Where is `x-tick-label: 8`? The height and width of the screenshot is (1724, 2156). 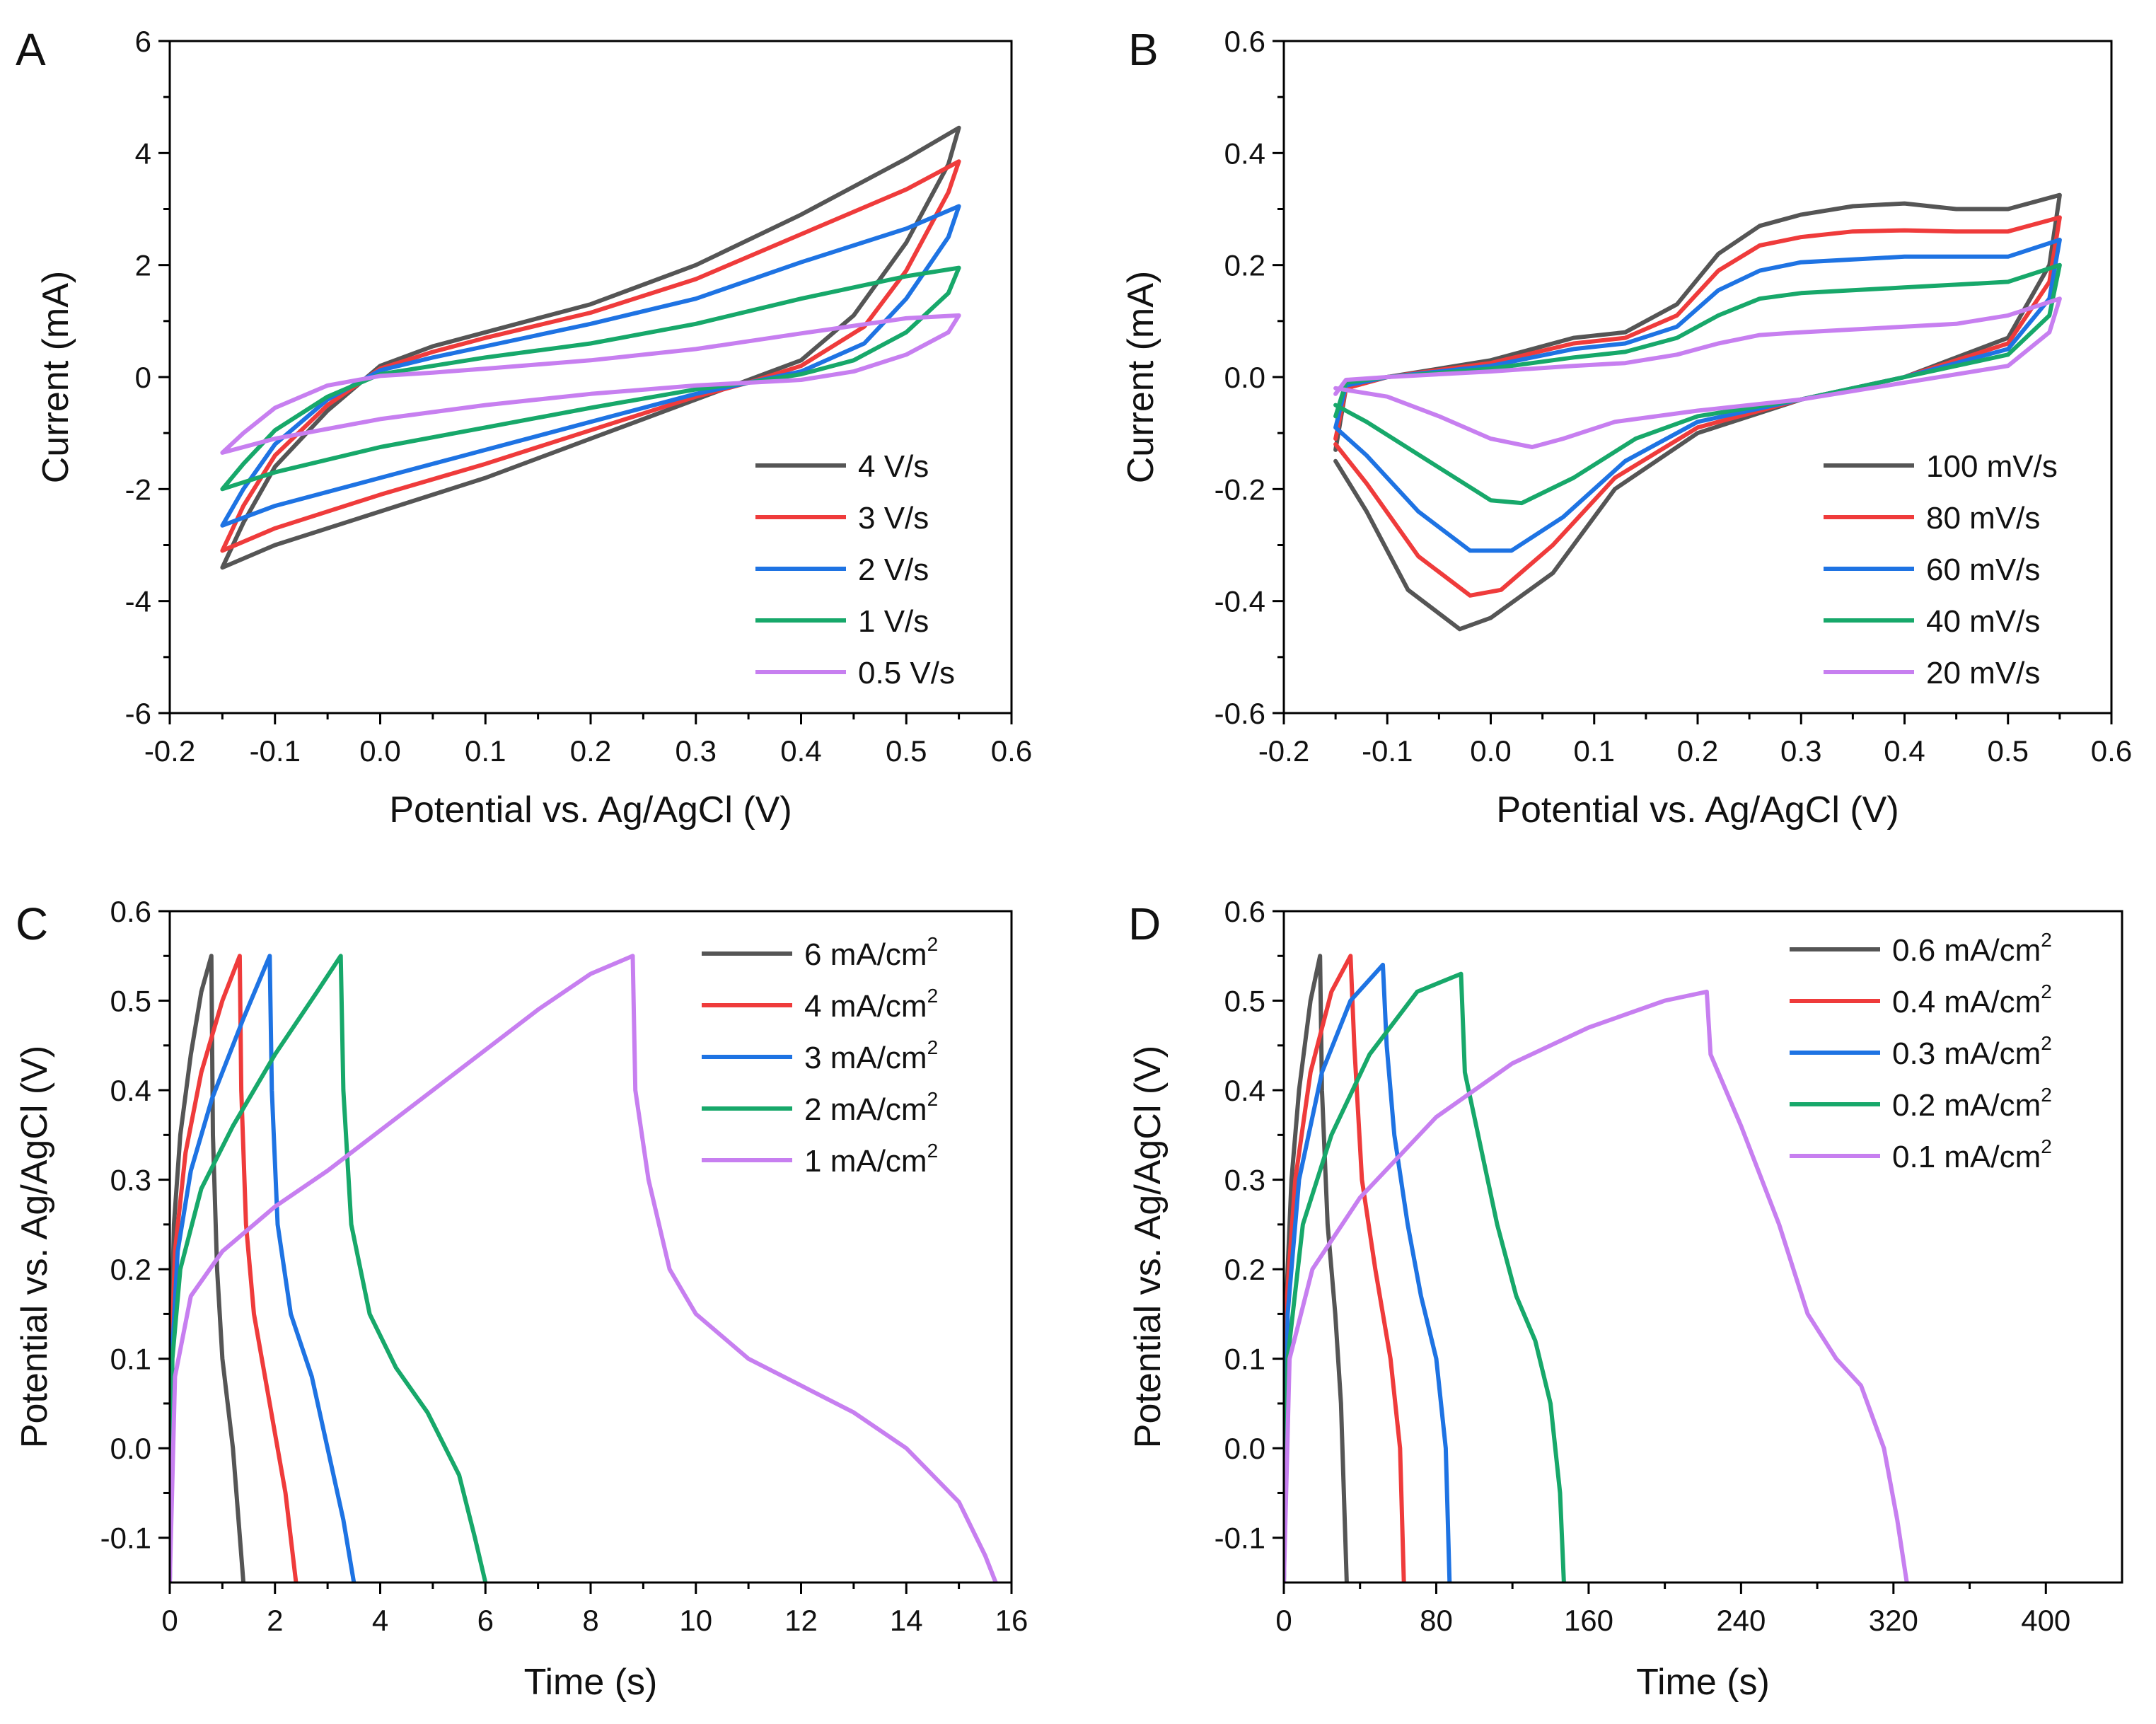 x-tick-label: 8 is located at coordinates (590, 1620).